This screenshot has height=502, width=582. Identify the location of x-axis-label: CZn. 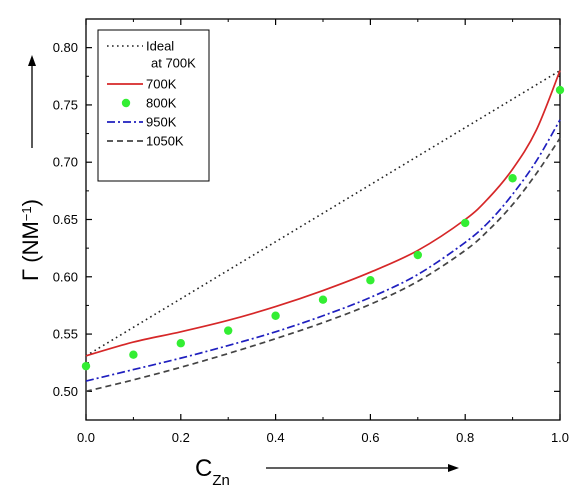
(212, 472).